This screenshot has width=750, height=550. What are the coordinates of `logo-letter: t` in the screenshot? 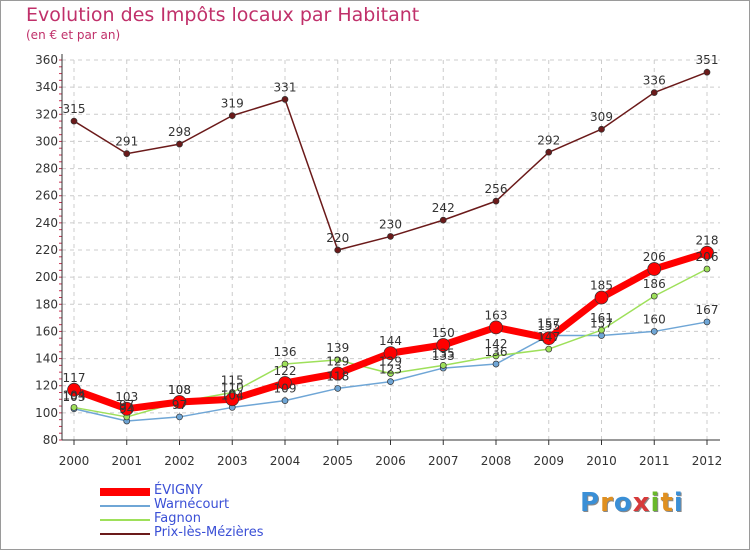 It's located at (667, 503).